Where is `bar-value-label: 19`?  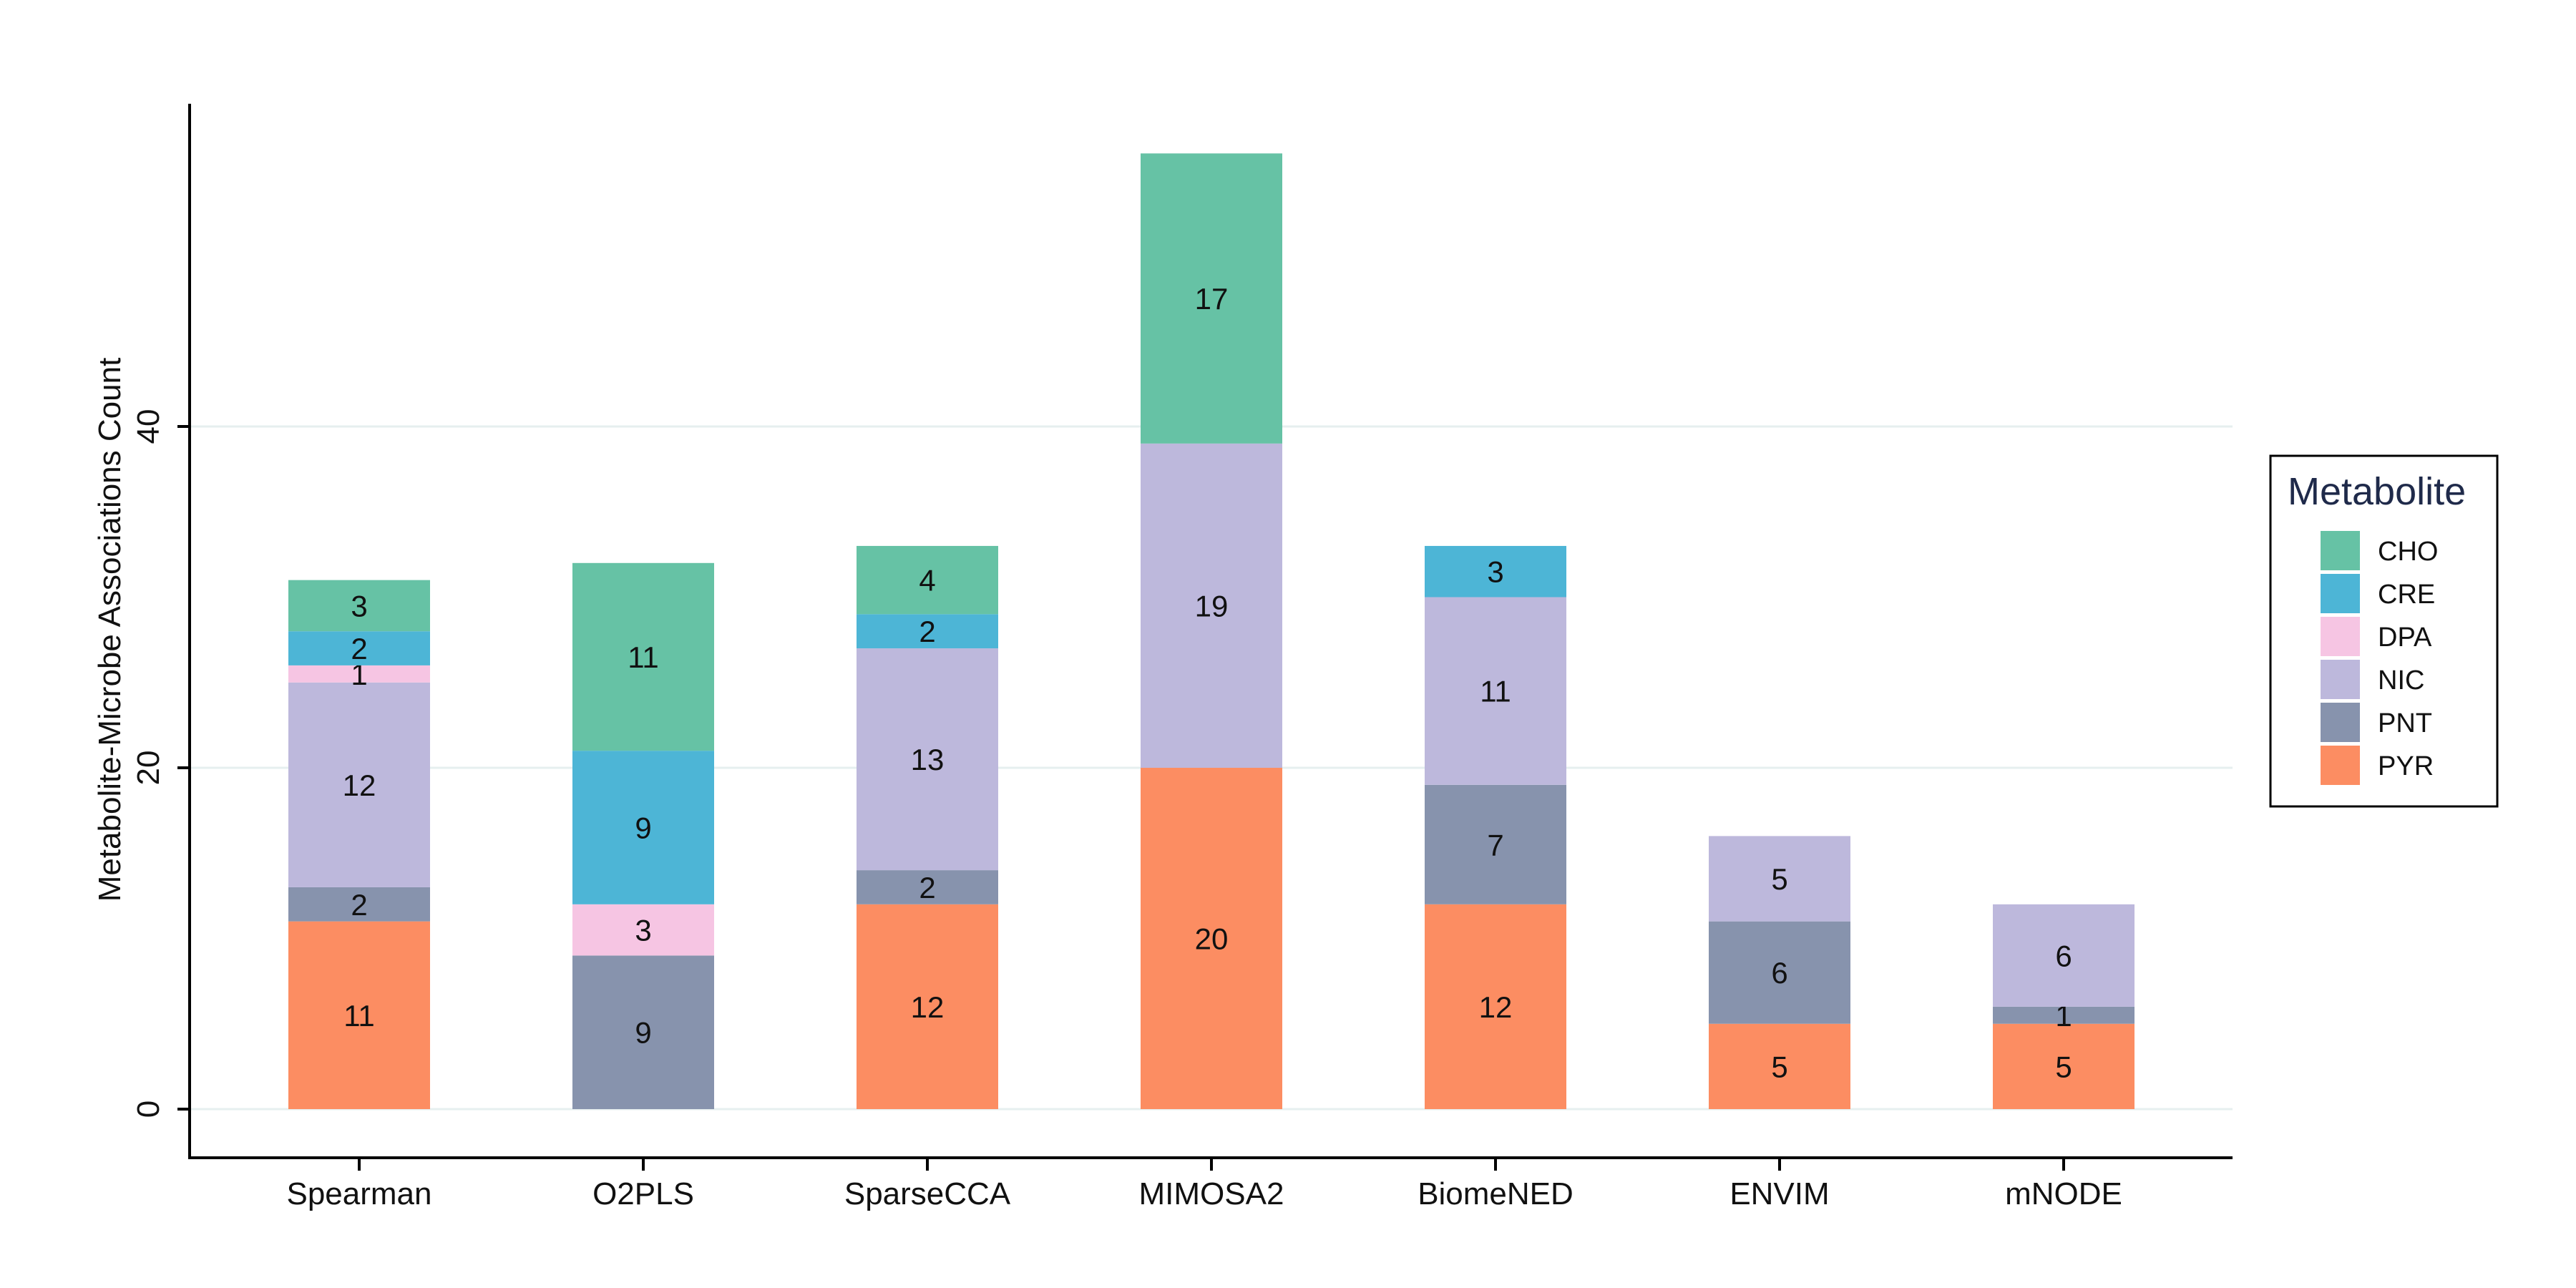 bar-value-label: 19 is located at coordinates (1212, 606).